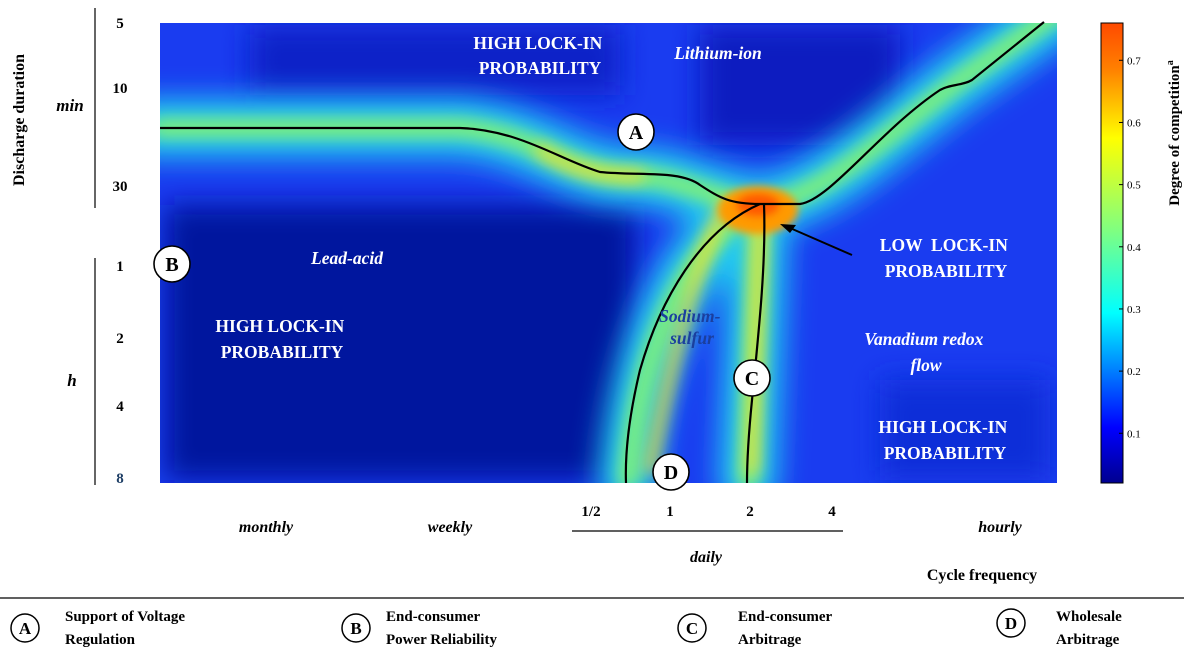 The height and width of the screenshot is (660, 1184). Describe the element at coordinates (460, 166) in the screenshot. I see `trajectory-line-a` at that location.